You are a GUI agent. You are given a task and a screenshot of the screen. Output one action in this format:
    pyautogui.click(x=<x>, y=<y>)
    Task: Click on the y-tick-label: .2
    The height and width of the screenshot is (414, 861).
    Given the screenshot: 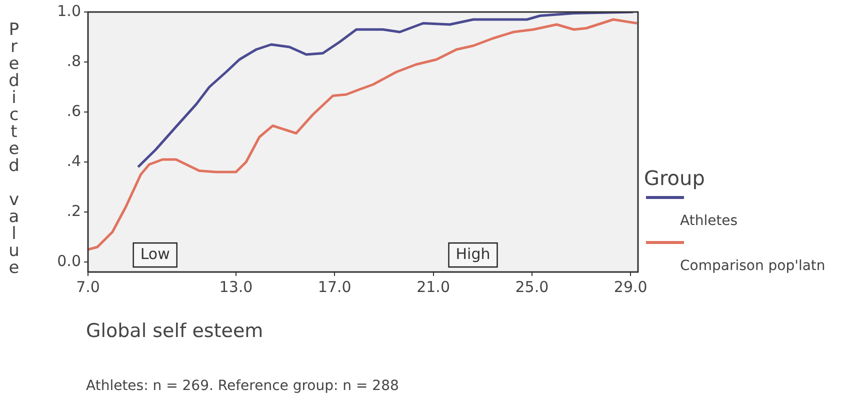 What is the action you would take?
    pyautogui.click(x=73, y=211)
    